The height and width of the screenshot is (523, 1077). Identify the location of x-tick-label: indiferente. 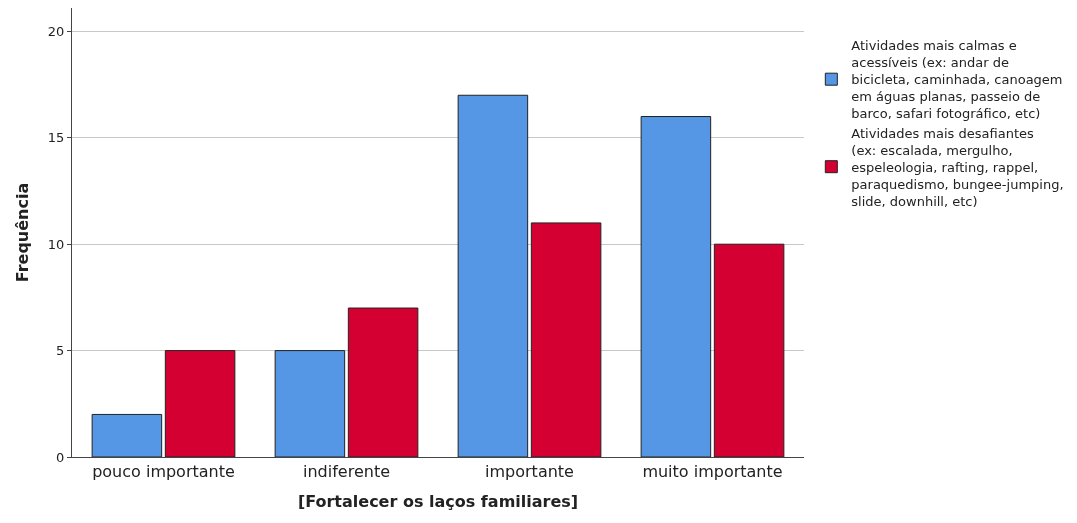
(346, 472).